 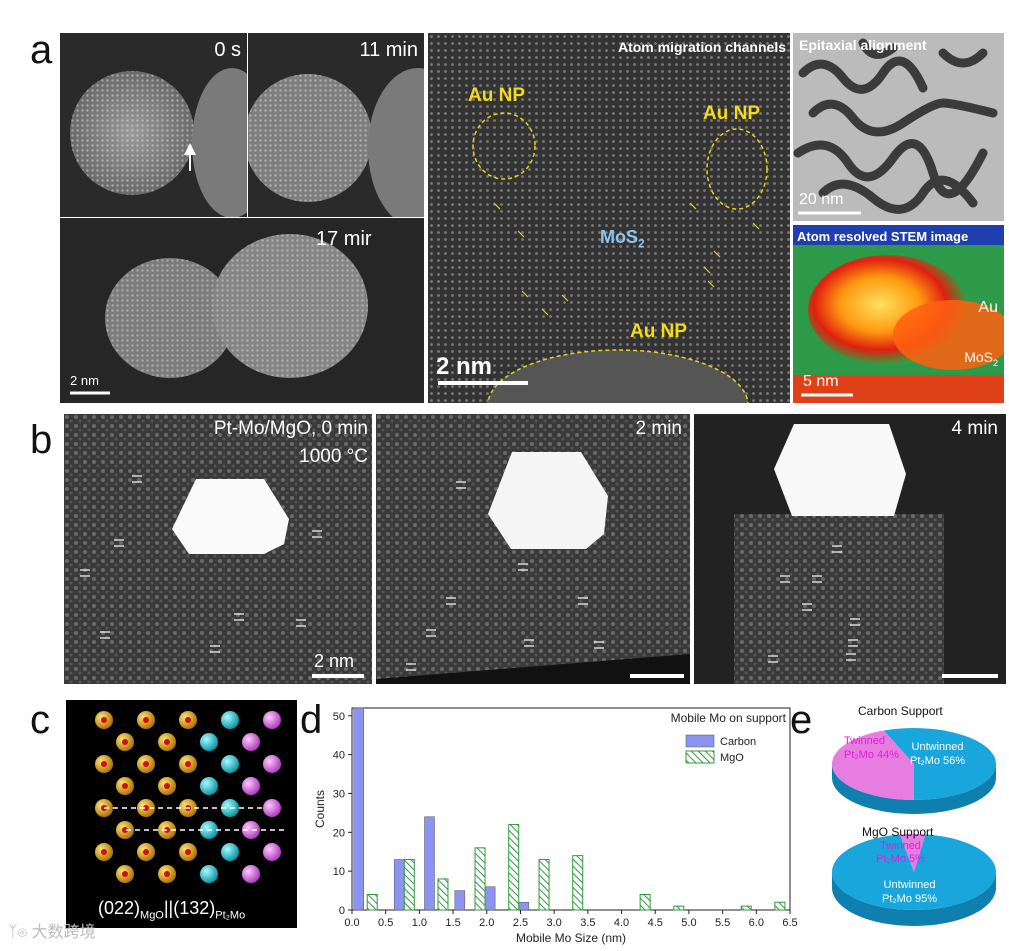 I want to click on tem-image-epitaxial: Epitaxial alignment 20 nm, so click(x=898, y=127).